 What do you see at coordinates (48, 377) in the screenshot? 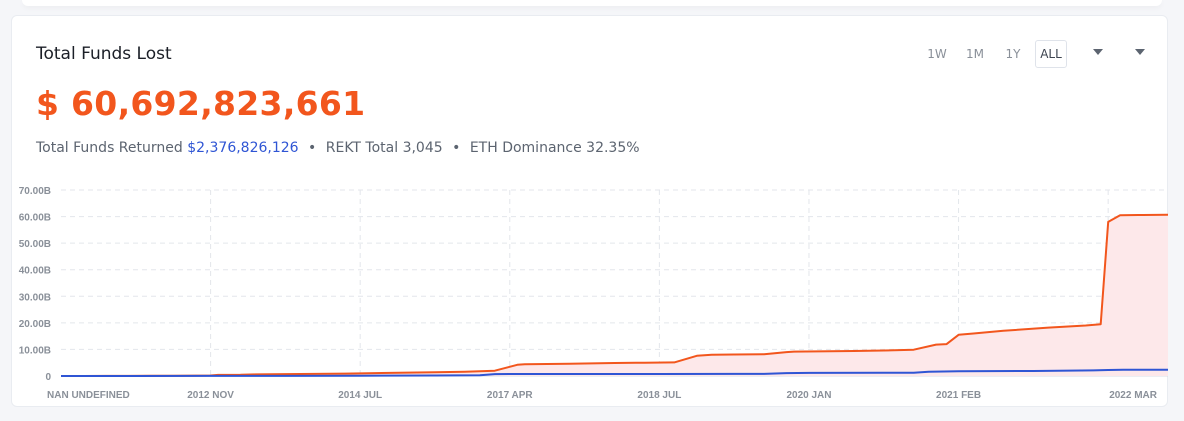
I see `y-tick-label: 0` at bounding box center [48, 377].